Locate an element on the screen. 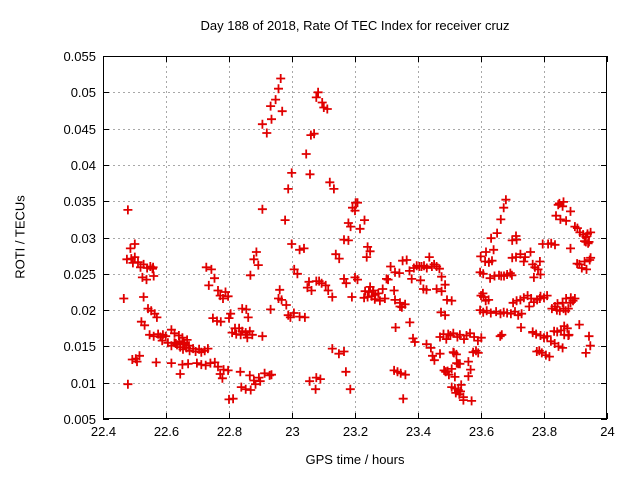  y-tick-label: 0.055 is located at coordinates (79, 56).